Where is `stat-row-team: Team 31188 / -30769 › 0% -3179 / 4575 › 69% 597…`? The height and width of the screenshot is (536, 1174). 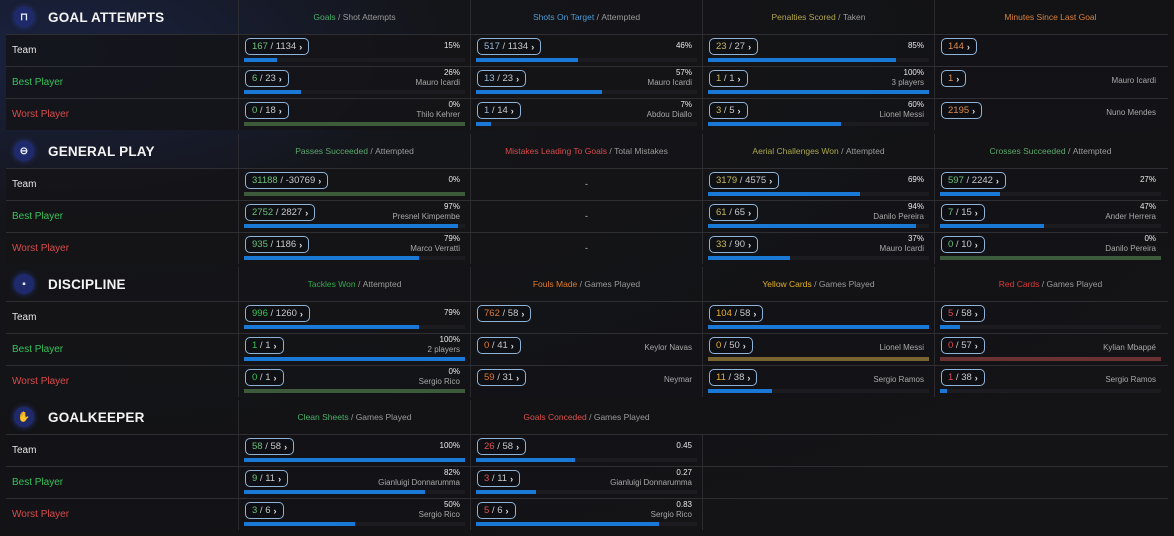 stat-row-team: Team 31188 / -30769 › 0% -3179 / 4575 › 69% 597… is located at coordinates (587, 184).